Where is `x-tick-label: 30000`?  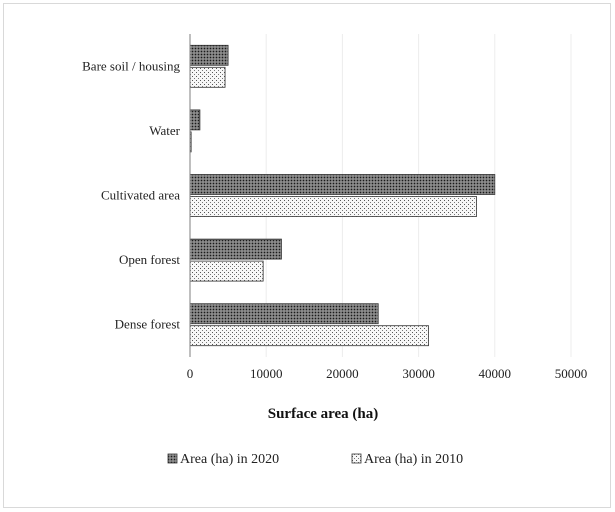 x-tick-label: 30000 is located at coordinates (418, 373).